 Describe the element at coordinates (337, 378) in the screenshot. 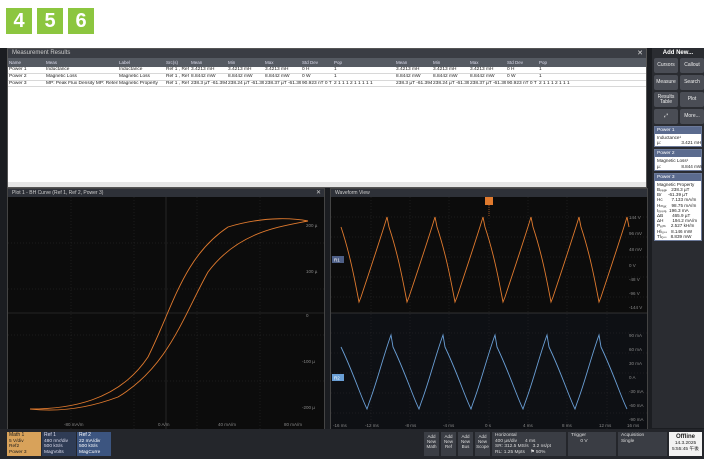

I see `ref2-label: R2` at that location.